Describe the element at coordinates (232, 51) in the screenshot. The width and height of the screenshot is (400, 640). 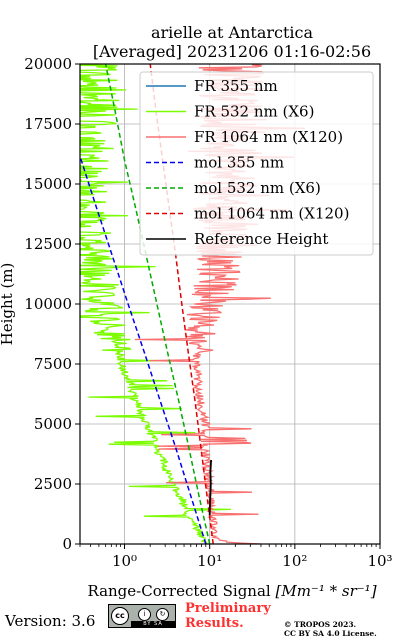
I see `chart-subtitle: [Averaged] 20231206 01:16-02:56` at that location.